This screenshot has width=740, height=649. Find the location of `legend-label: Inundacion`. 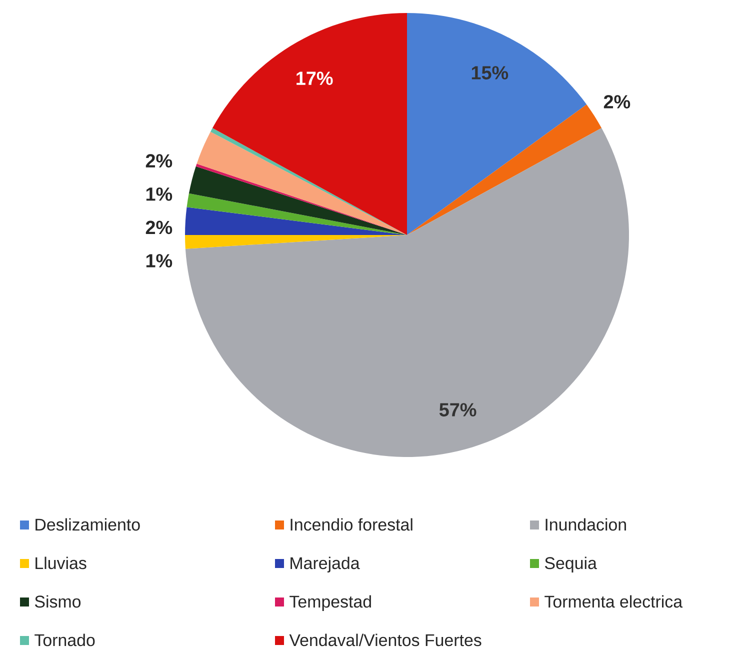

legend-label: Inundacion is located at coordinates (586, 524).